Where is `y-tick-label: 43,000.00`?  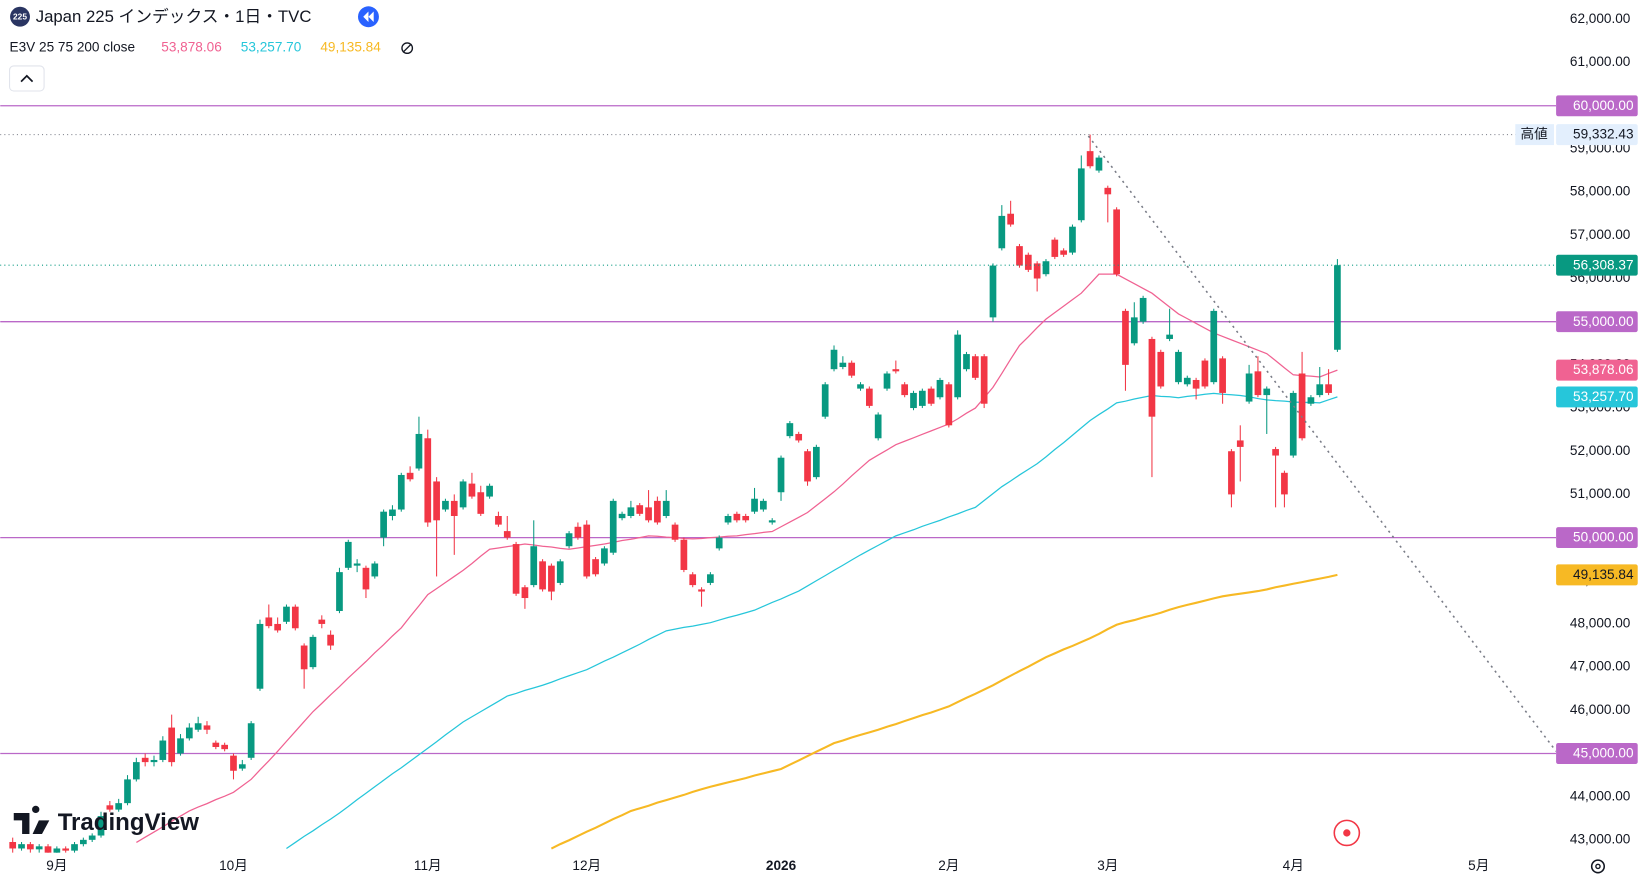
y-tick-label: 43,000.00 is located at coordinates (1600, 838).